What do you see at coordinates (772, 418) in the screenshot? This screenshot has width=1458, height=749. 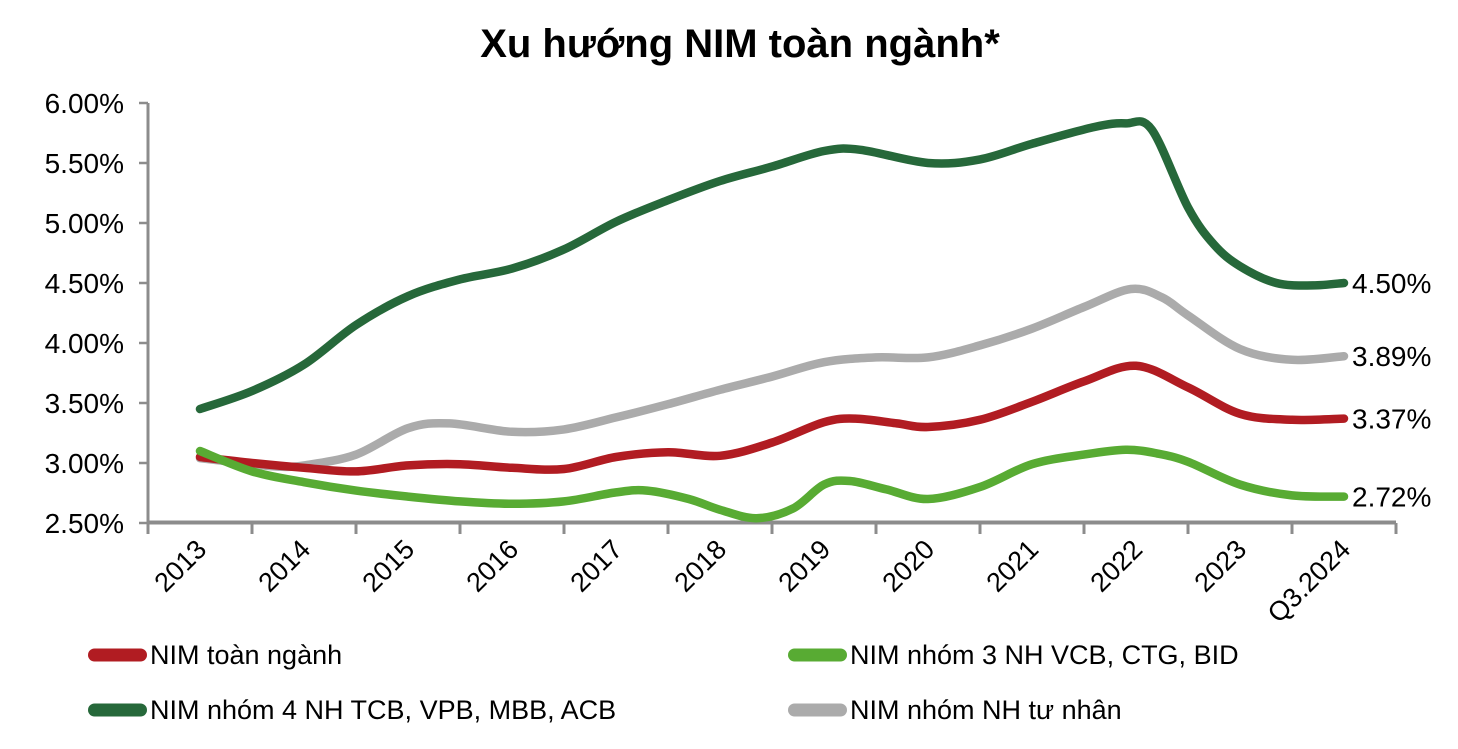 I see `series-line-nim-toan-nganh` at bounding box center [772, 418].